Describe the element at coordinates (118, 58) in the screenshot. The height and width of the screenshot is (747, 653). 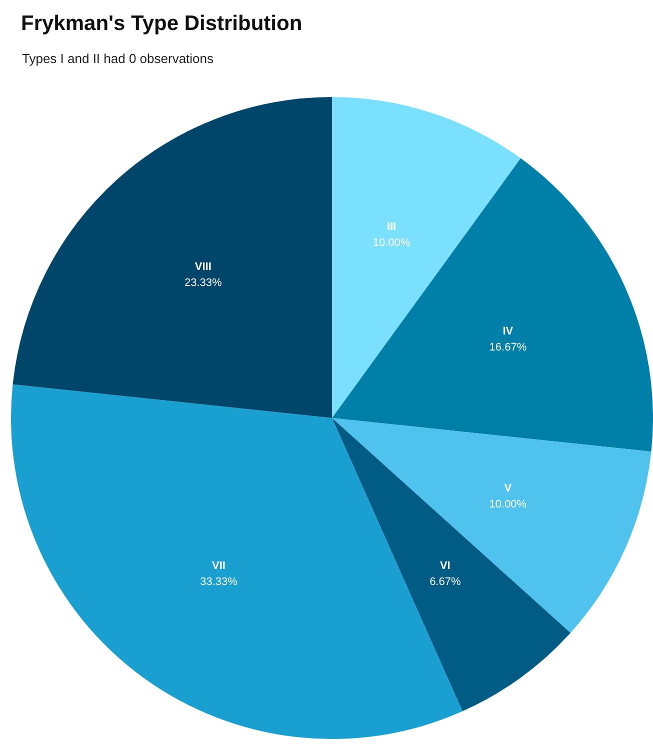
I see `chart-subtitle: Types I and II had 0 observations` at that location.